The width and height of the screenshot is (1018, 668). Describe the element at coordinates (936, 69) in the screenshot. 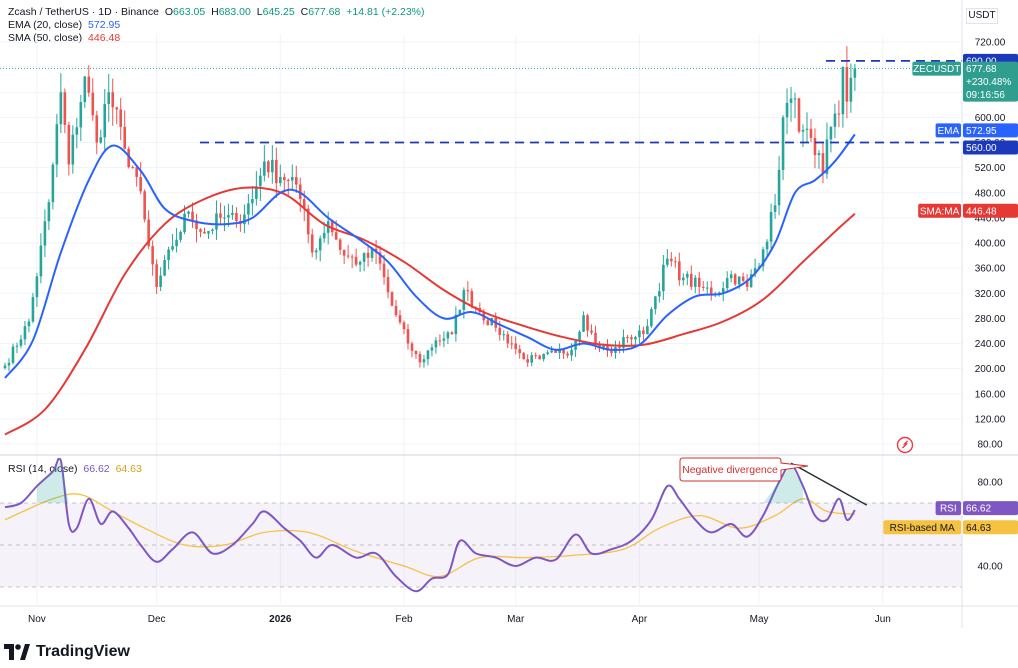

I see `symbol-tag-text: ZECUSDT` at that location.